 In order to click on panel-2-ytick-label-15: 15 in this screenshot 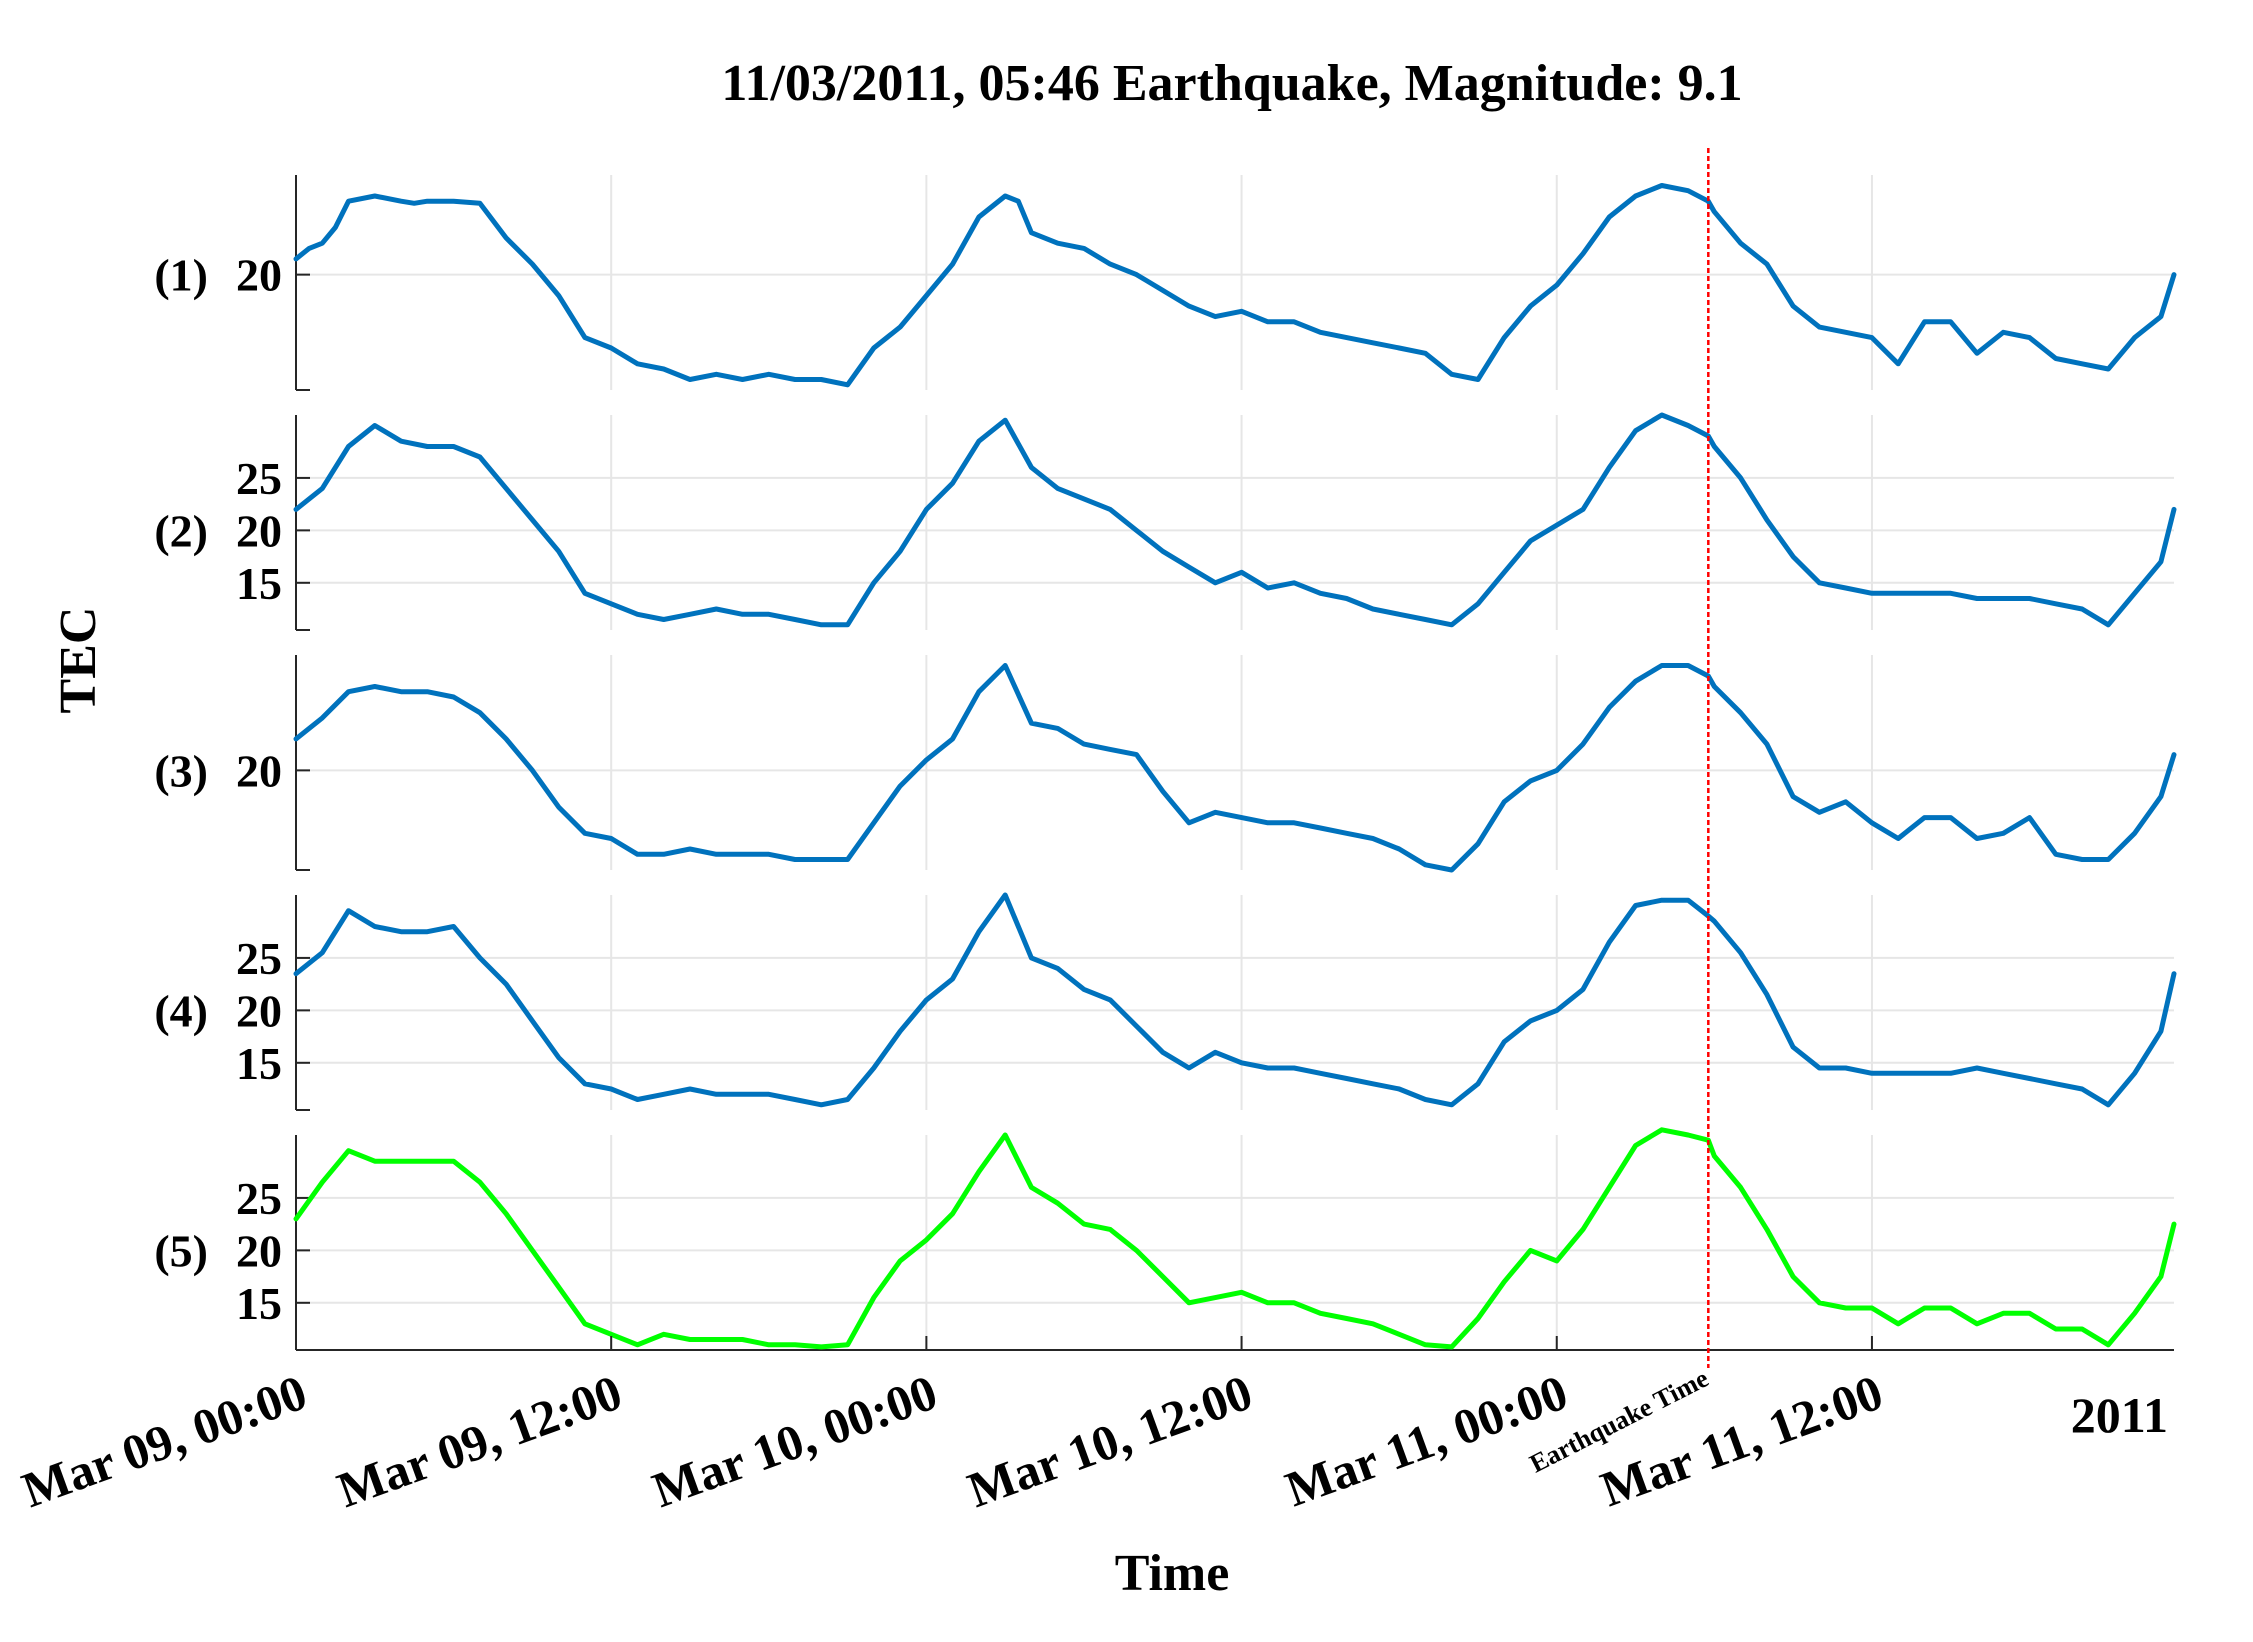, I will do `click(259, 583)`.